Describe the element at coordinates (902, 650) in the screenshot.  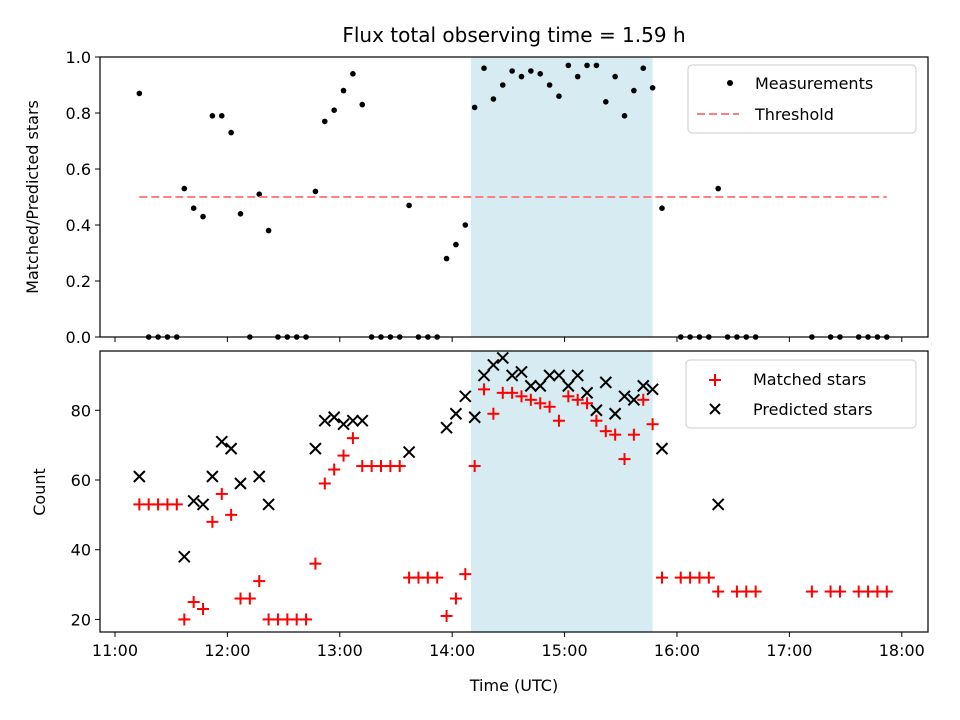
I see `x-tick-label-7: 18:00` at that location.